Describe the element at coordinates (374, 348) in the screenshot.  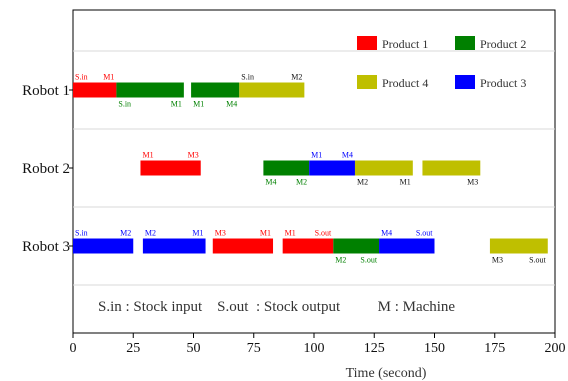
I see `x-tick-label: 125` at that location.